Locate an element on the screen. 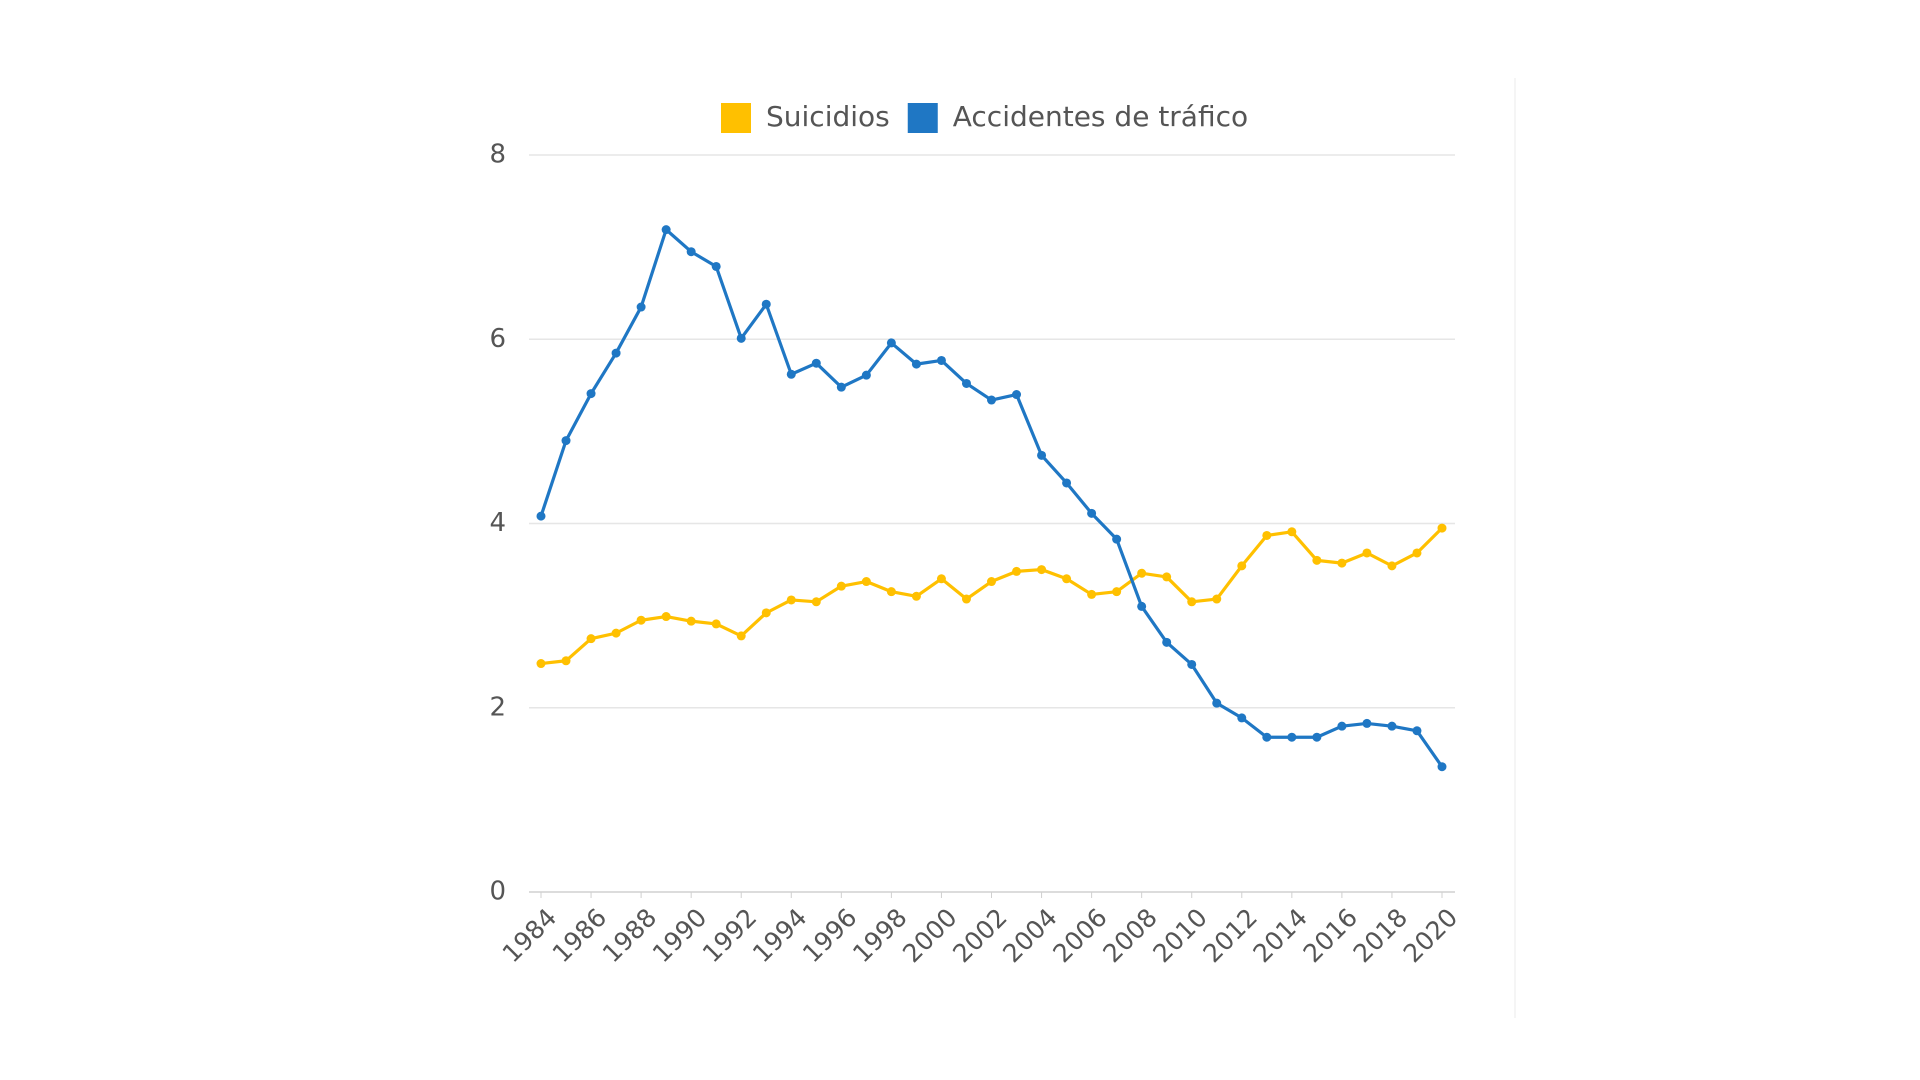 This screenshot has width=1920, height=1080. x-tick-label: 2016 is located at coordinates (1330, 935).